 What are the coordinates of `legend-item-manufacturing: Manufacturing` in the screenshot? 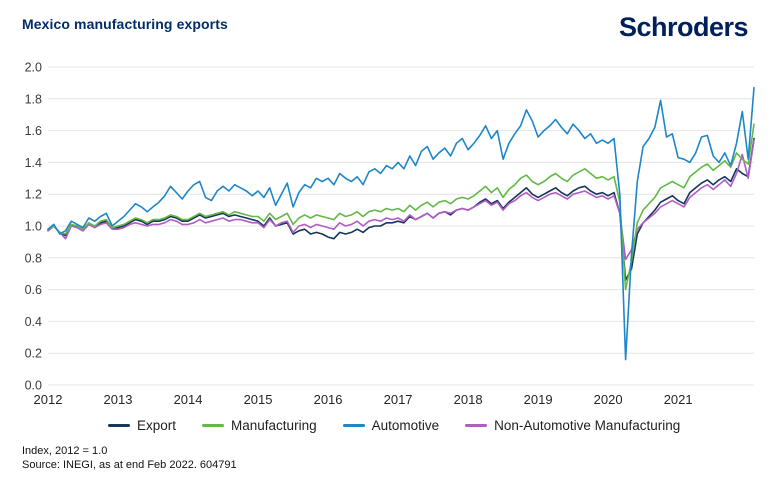 It's located at (259, 425).